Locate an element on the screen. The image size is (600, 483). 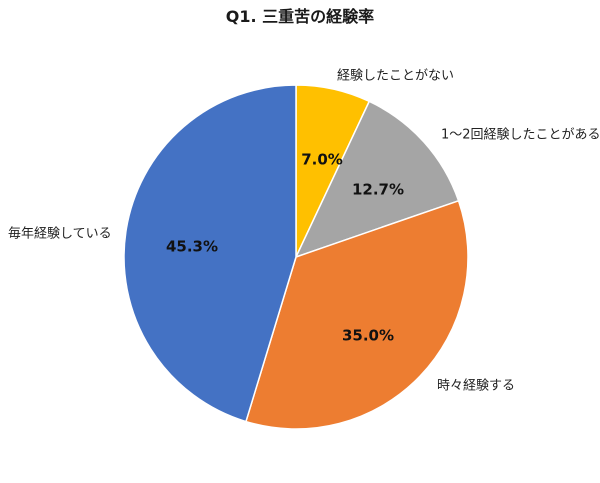
slice-category-label-2: 1〜2回経験したことがある is located at coordinates (520, 135).